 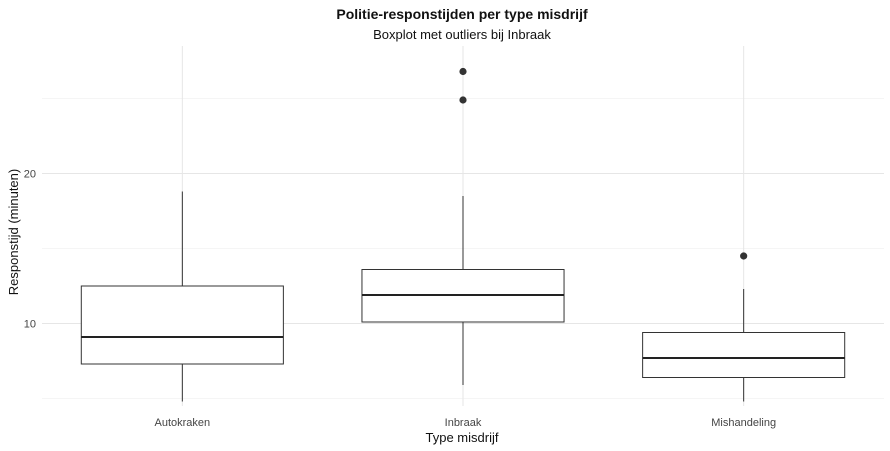 I want to click on box-mishandeling, so click(x=744, y=327).